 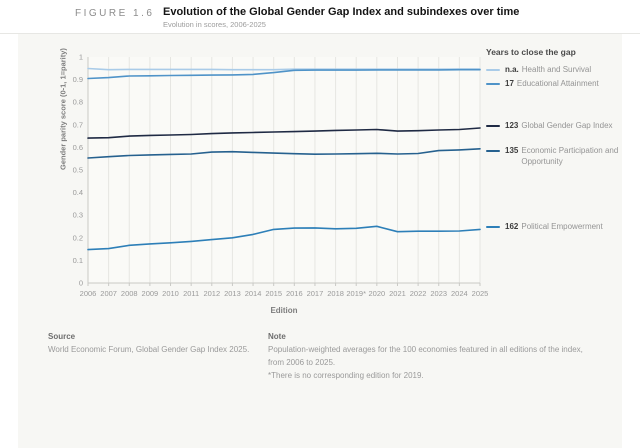 What do you see at coordinates (277, 336) in the screenshot?
I see `note-heading: Note` at bounding box center [277, 336].